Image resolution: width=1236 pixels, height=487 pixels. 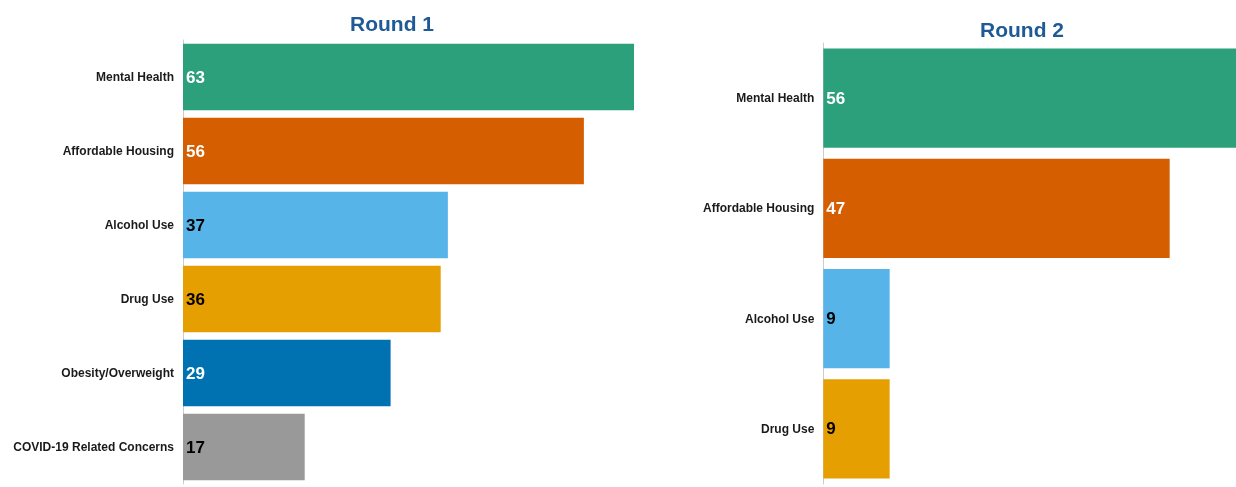 What do you see at coordinates (117, 373) in the screenshot?
I see `y-tick-label: Obesity/Overweight` at bounding box center [117, 373].